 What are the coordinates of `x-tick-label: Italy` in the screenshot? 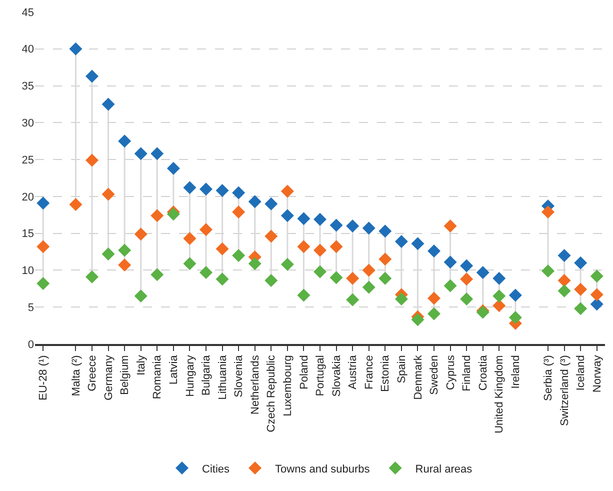 It's located at (141, 365).